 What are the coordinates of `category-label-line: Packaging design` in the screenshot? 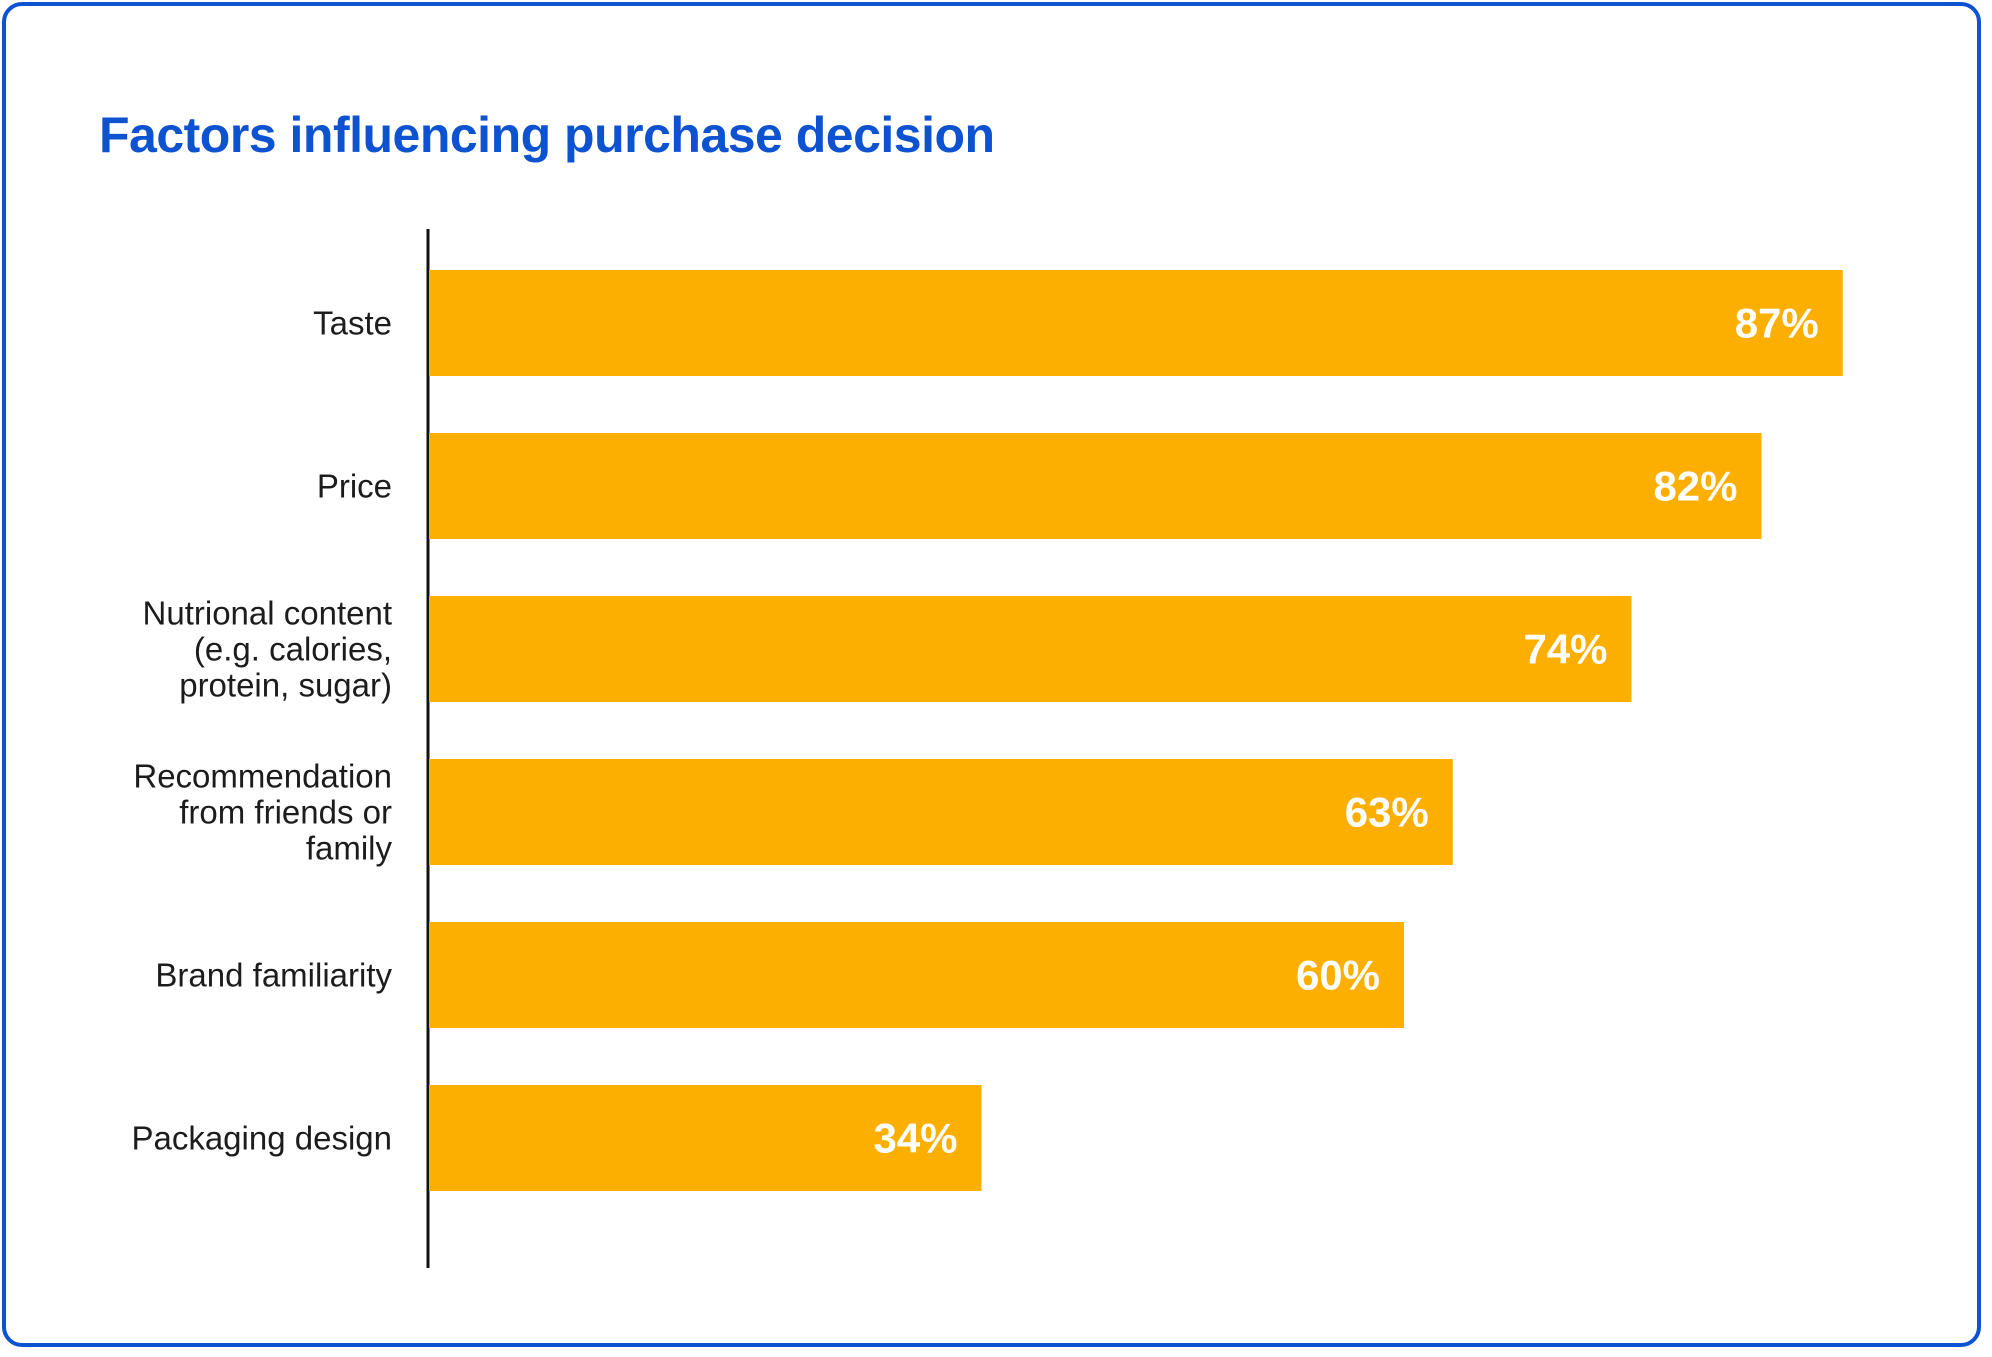 It's located at (261, 1138).